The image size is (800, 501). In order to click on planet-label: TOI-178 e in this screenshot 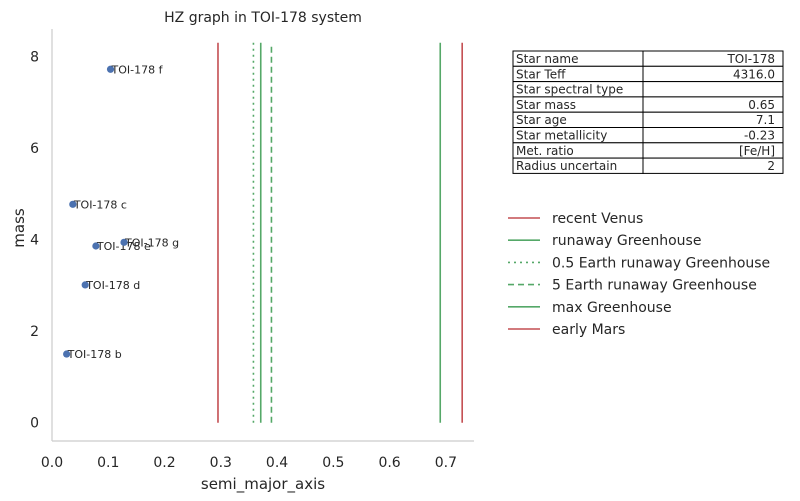, I will do `click(123, 246)`.